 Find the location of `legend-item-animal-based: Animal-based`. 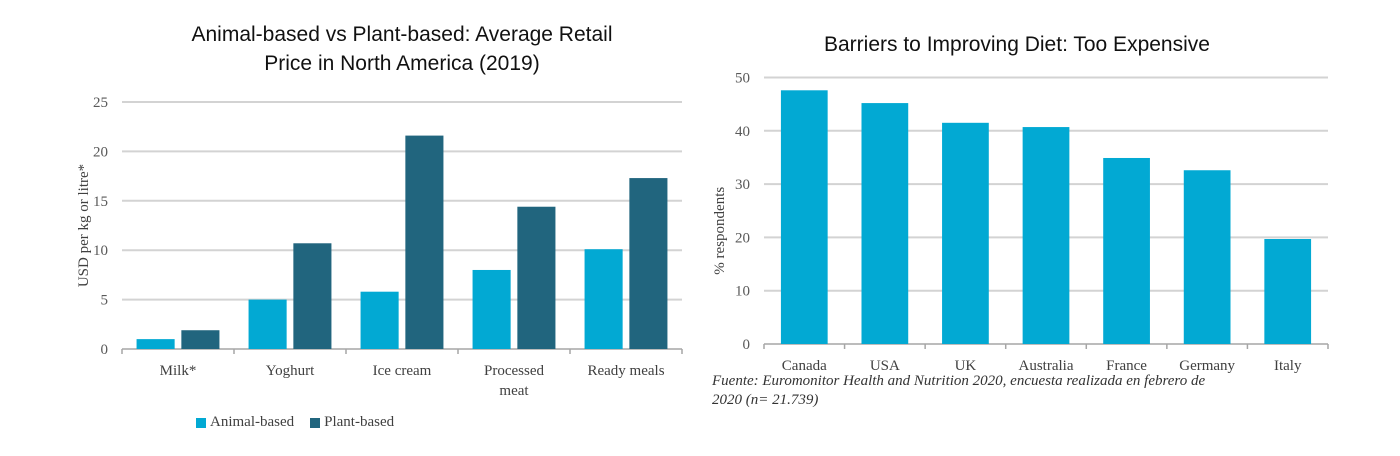

legend-item-animal-based: Animal-based is located at coordinates (245, 422).